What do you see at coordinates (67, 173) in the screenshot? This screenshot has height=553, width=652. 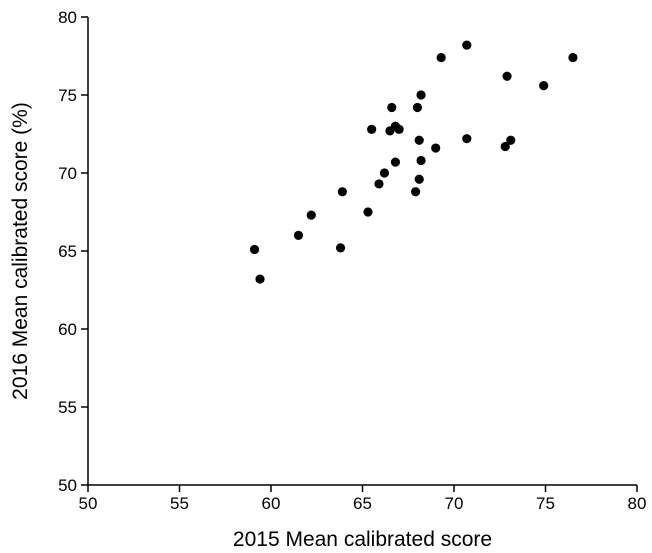 I see `y-tick-label: 70` at bounding box center [67, 173].